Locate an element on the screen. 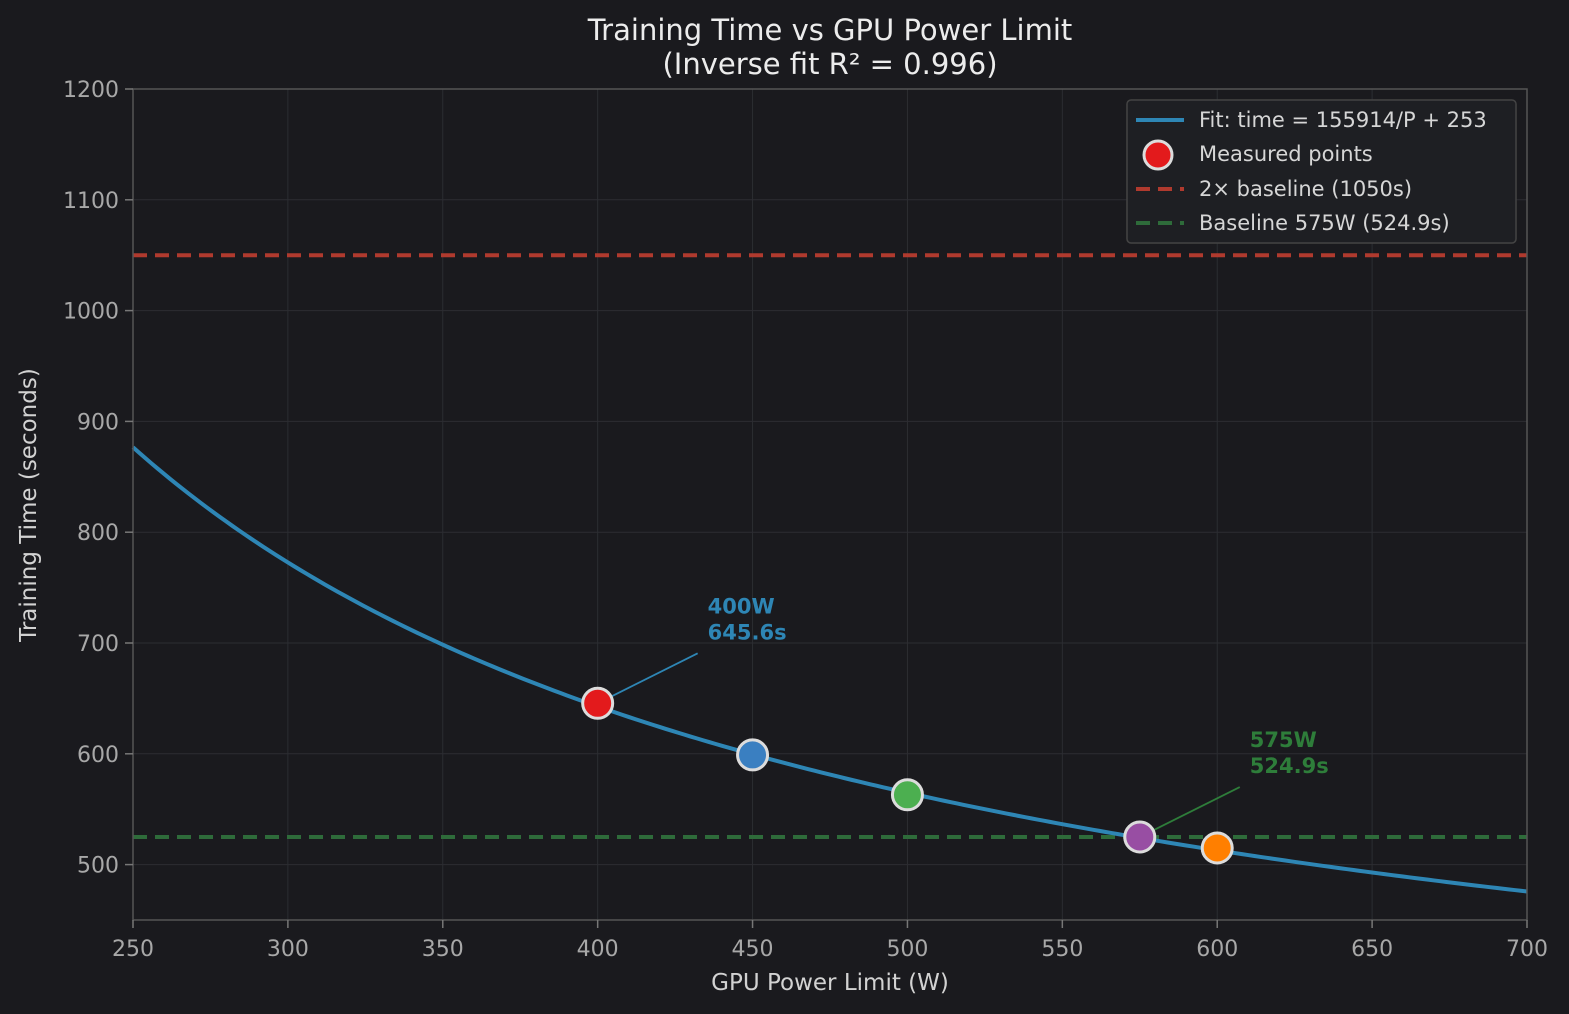 Image resolution: width=1569 pixels, height=1014 pixels. chart-subtitle: (Inverse fit R² = 0.996) is located at coordinates (829, 64).